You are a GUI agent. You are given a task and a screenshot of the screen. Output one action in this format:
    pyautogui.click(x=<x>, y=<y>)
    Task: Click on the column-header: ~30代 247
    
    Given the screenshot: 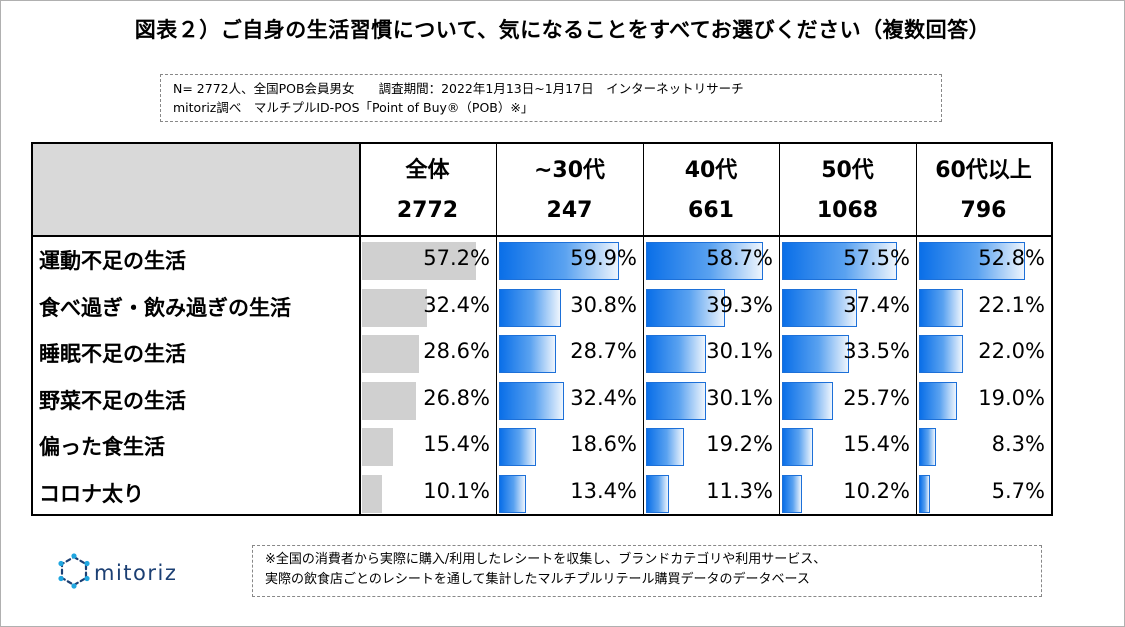 What is the action you would take?
    pyautogui.click(x=569, y=189)
    